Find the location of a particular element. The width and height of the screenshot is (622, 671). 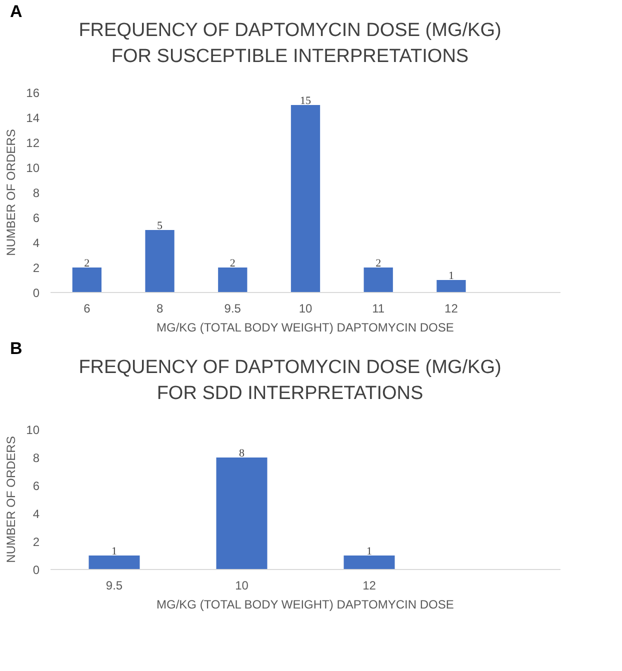

chart-title: FREQUENCY OF DAPTOMYCIN DOSE (MG/KG) FOR SDD INTERPRETATIONS is located at coordinates (290, 381).